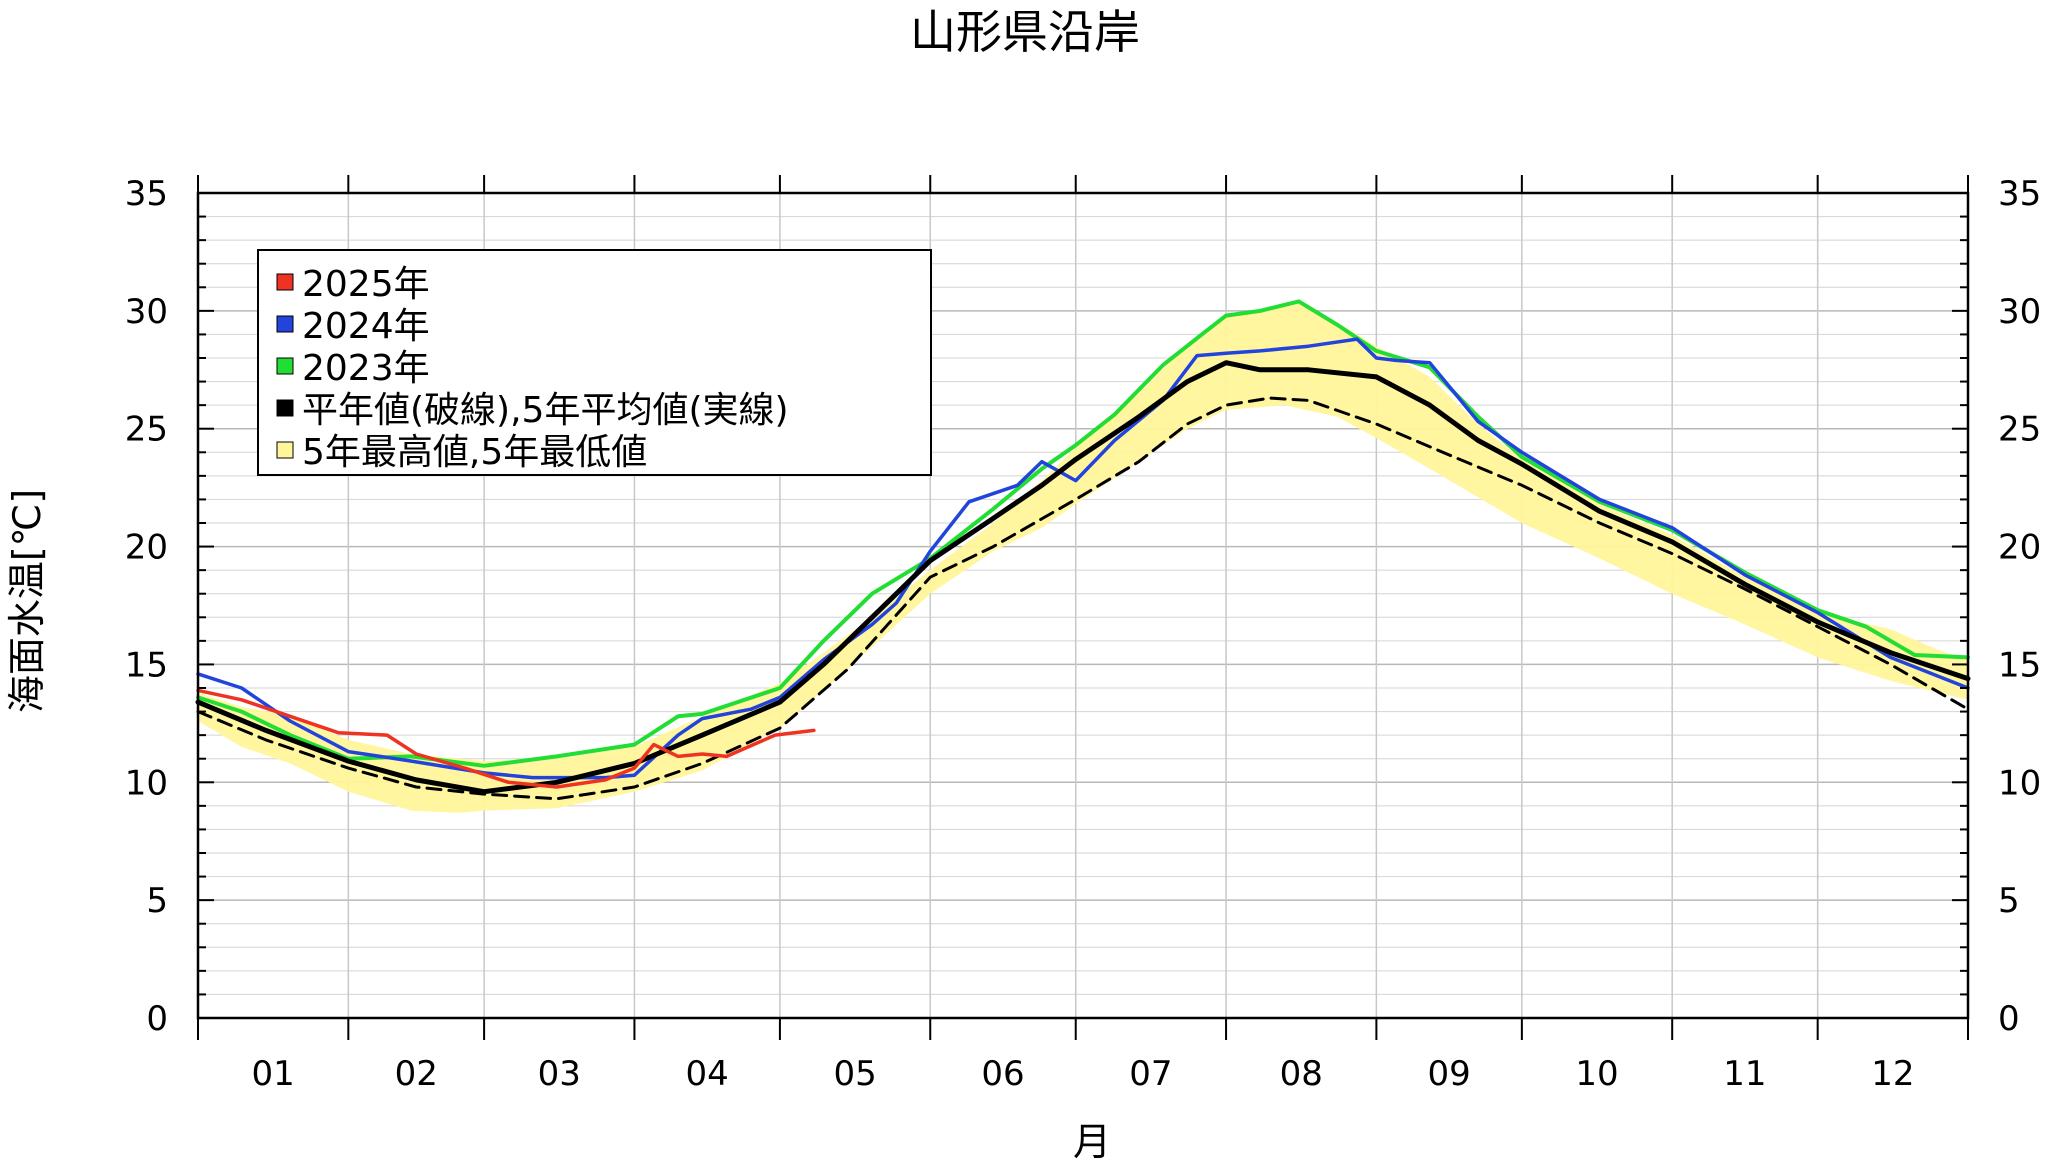  What do you see at coordinates (1002, 1074) in the screenshot?
I see `x-tick-label: 06` at bounding box center [1002, 1074].